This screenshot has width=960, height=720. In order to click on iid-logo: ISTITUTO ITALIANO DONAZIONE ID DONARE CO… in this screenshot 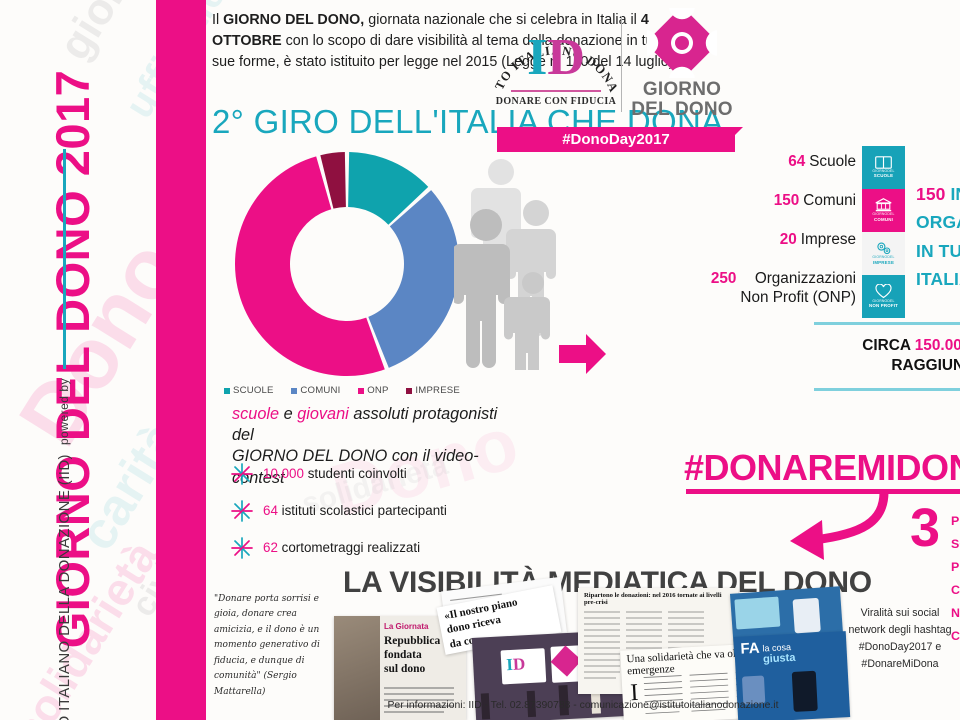, I will do `click(556, 63)`.